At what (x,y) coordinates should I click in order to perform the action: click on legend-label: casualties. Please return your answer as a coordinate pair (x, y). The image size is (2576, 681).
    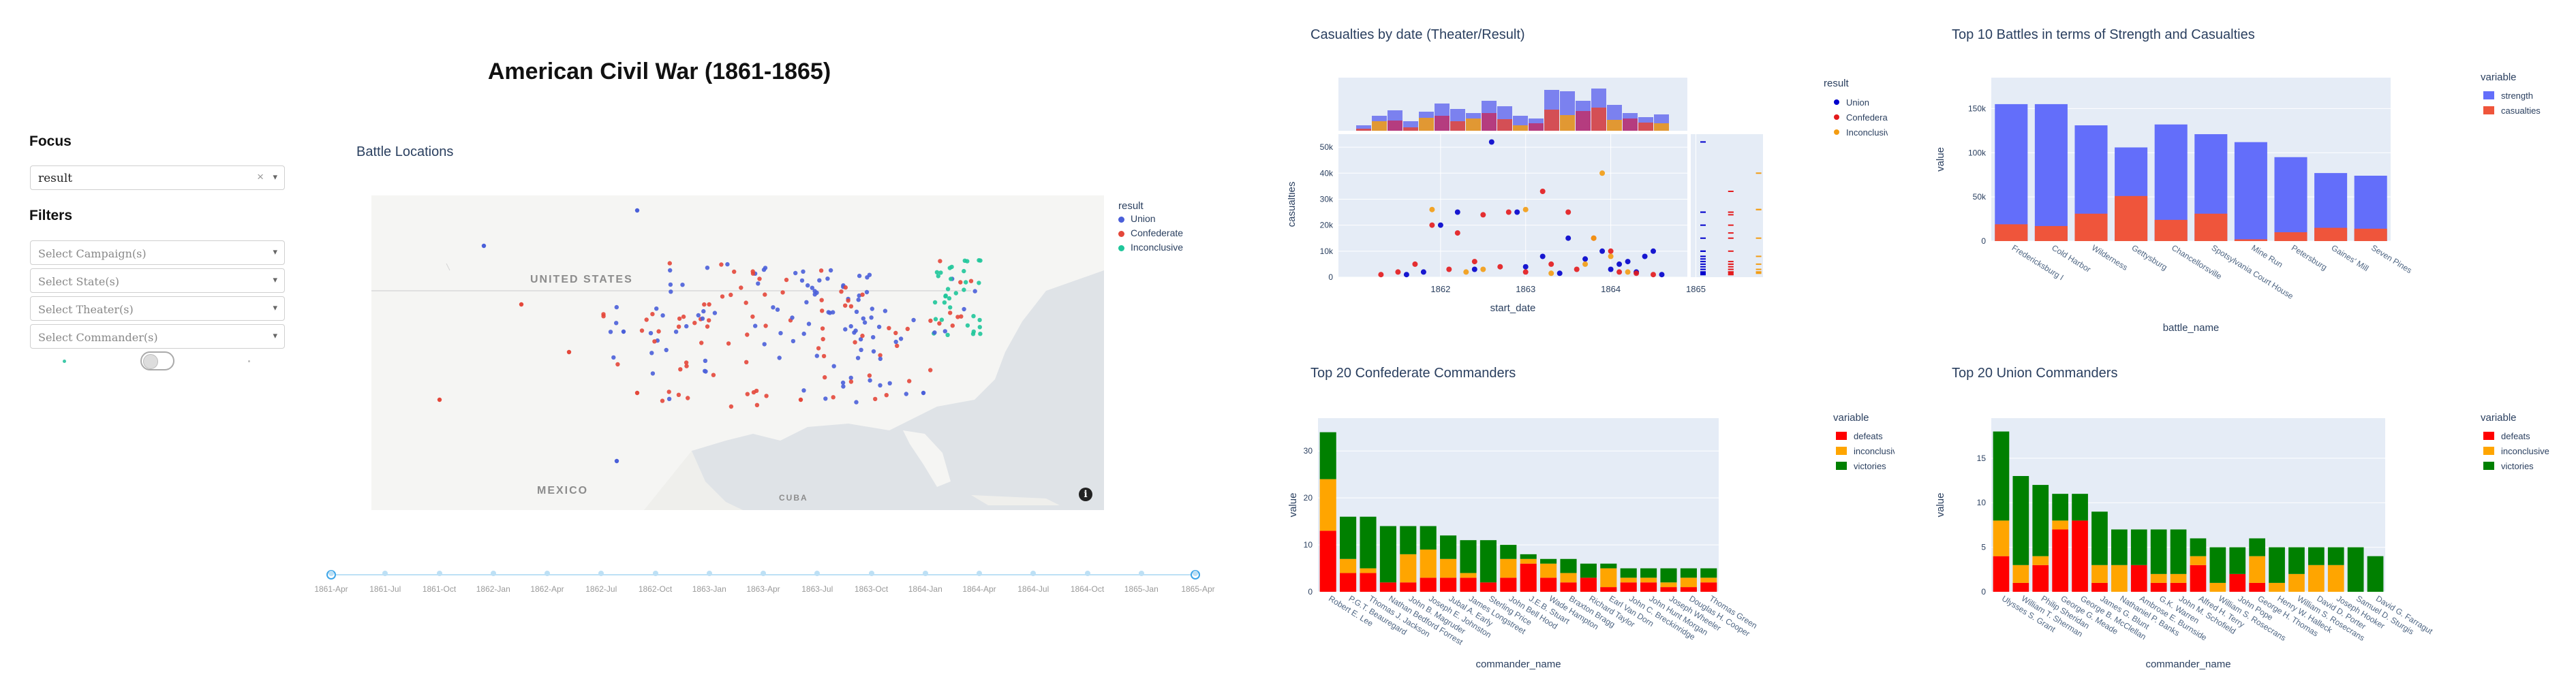
    Looking at the image, I should click on (2521, 111).